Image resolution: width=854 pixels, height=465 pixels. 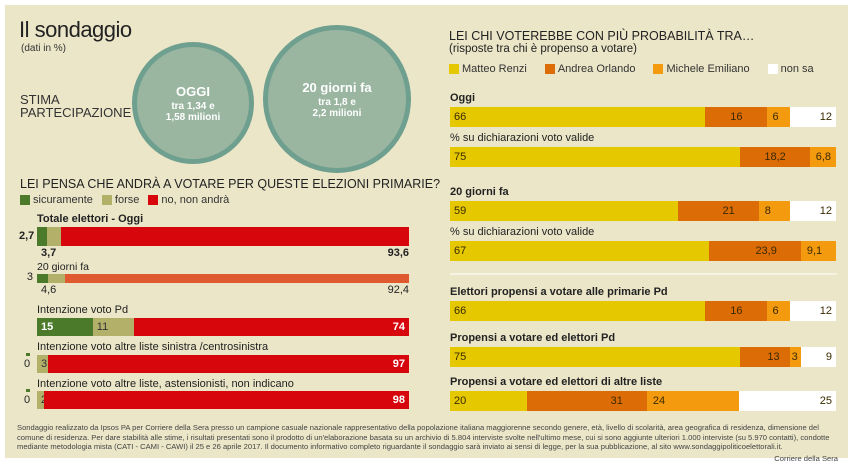 I want to click on circle-line: tra 1,8 e, so click(x=337, y=102).